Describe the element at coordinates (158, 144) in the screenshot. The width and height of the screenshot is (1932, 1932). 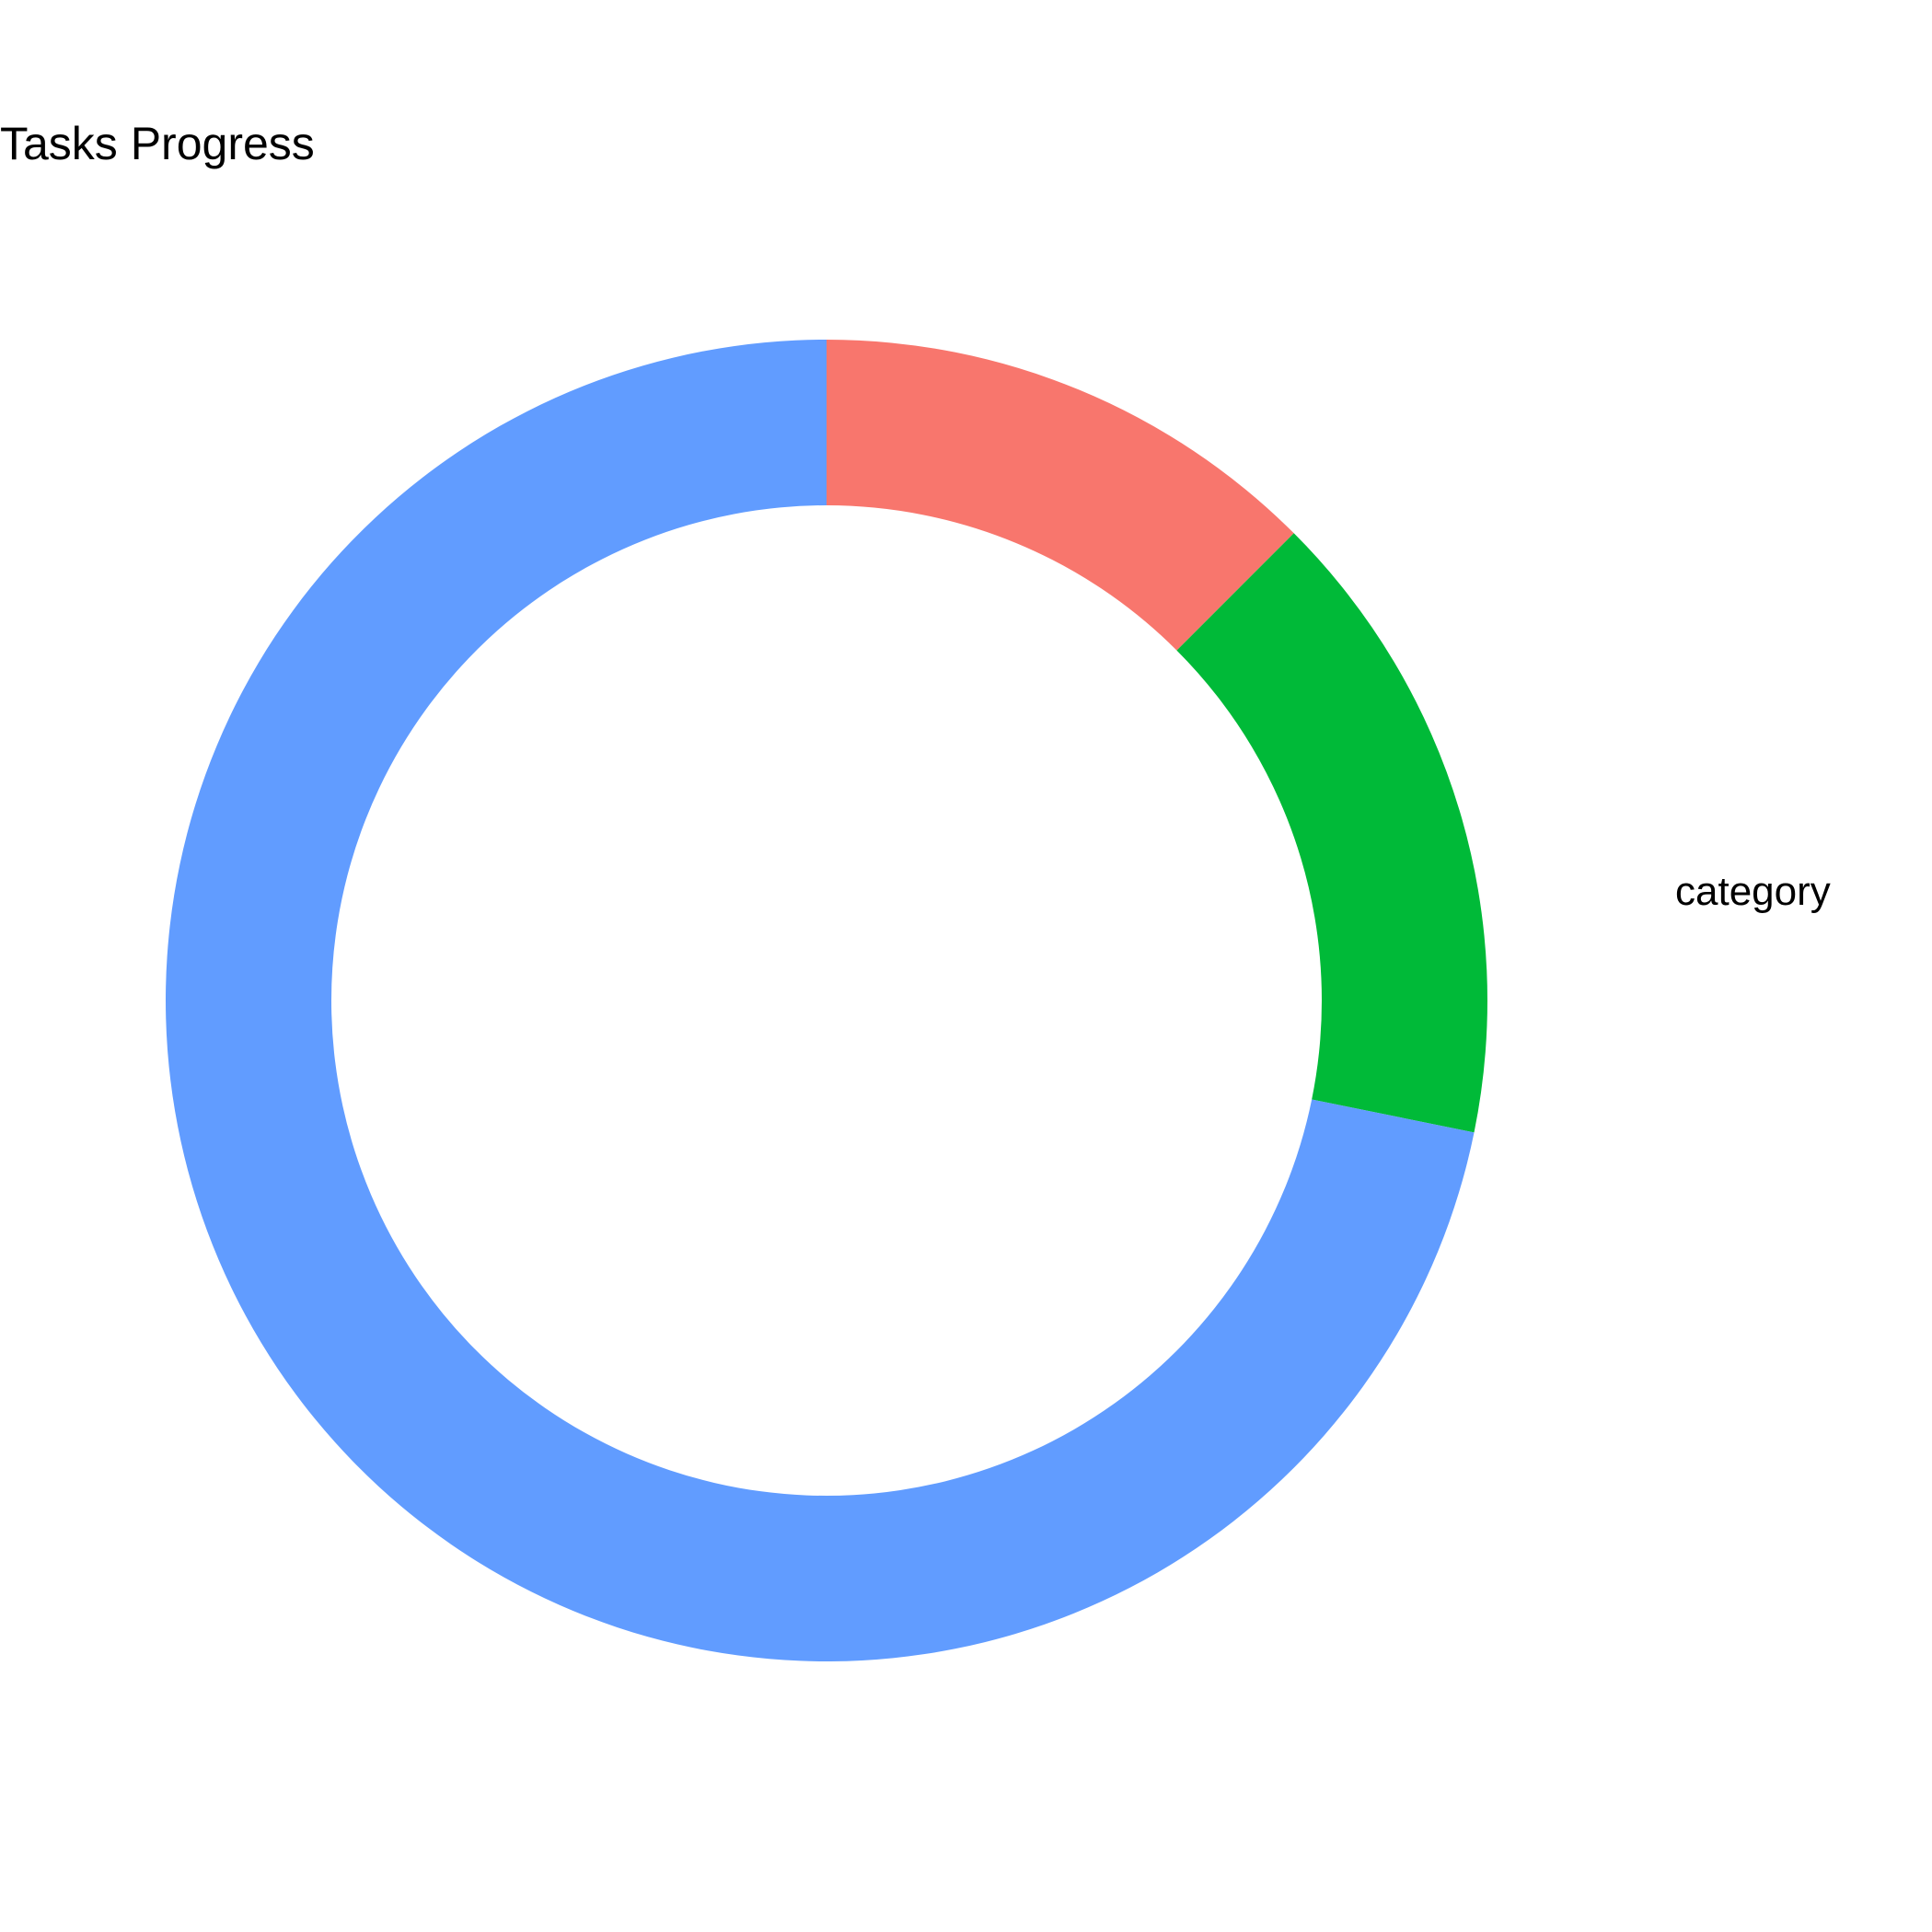
I see `chart-title: Tasks Progress` at that location.